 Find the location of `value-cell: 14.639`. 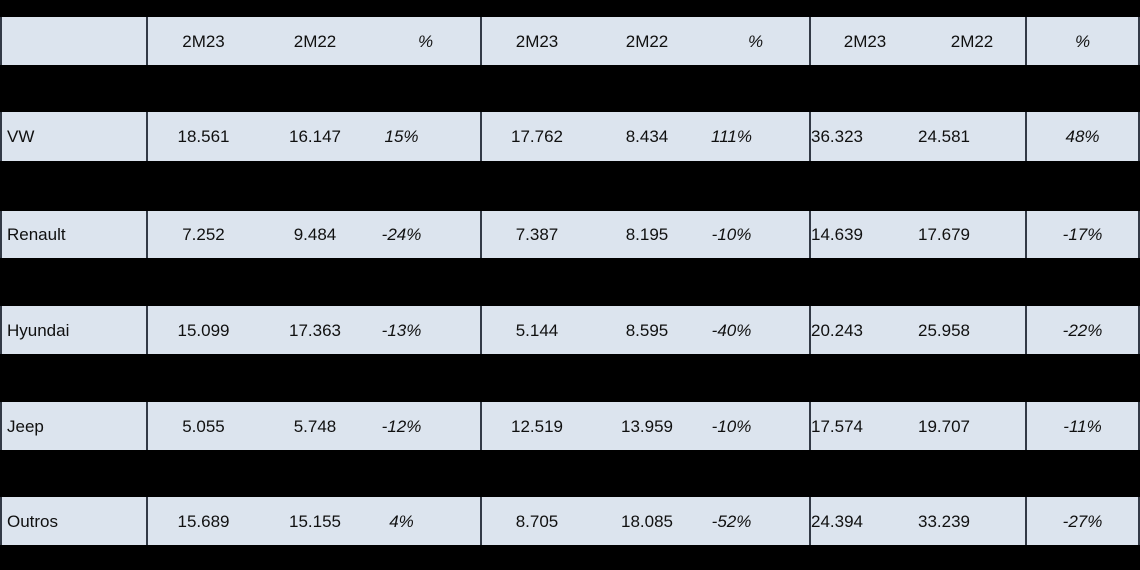

value-cell: 14.639 is located at coordinates (837, 234).